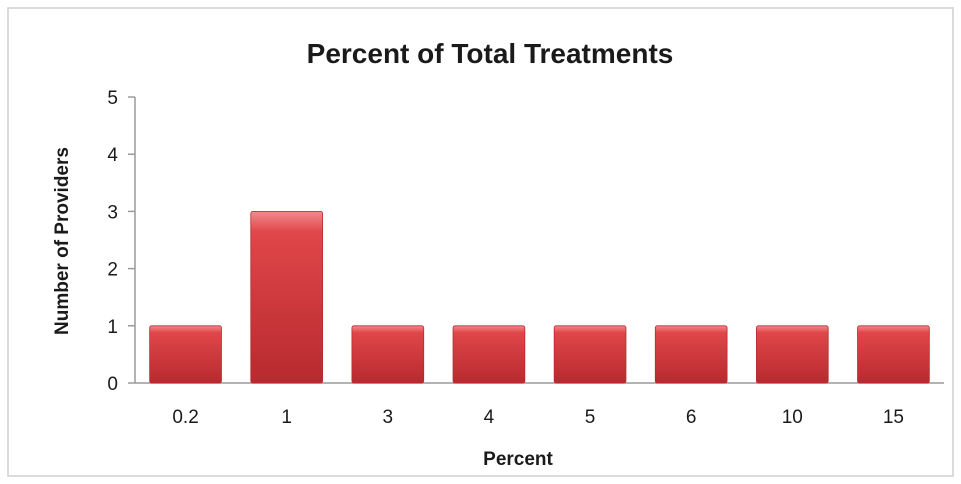  Describe the element at coordinates (490, 53) in the screenshot. I see `chart-title: Percent of Total Treatments` at that location.